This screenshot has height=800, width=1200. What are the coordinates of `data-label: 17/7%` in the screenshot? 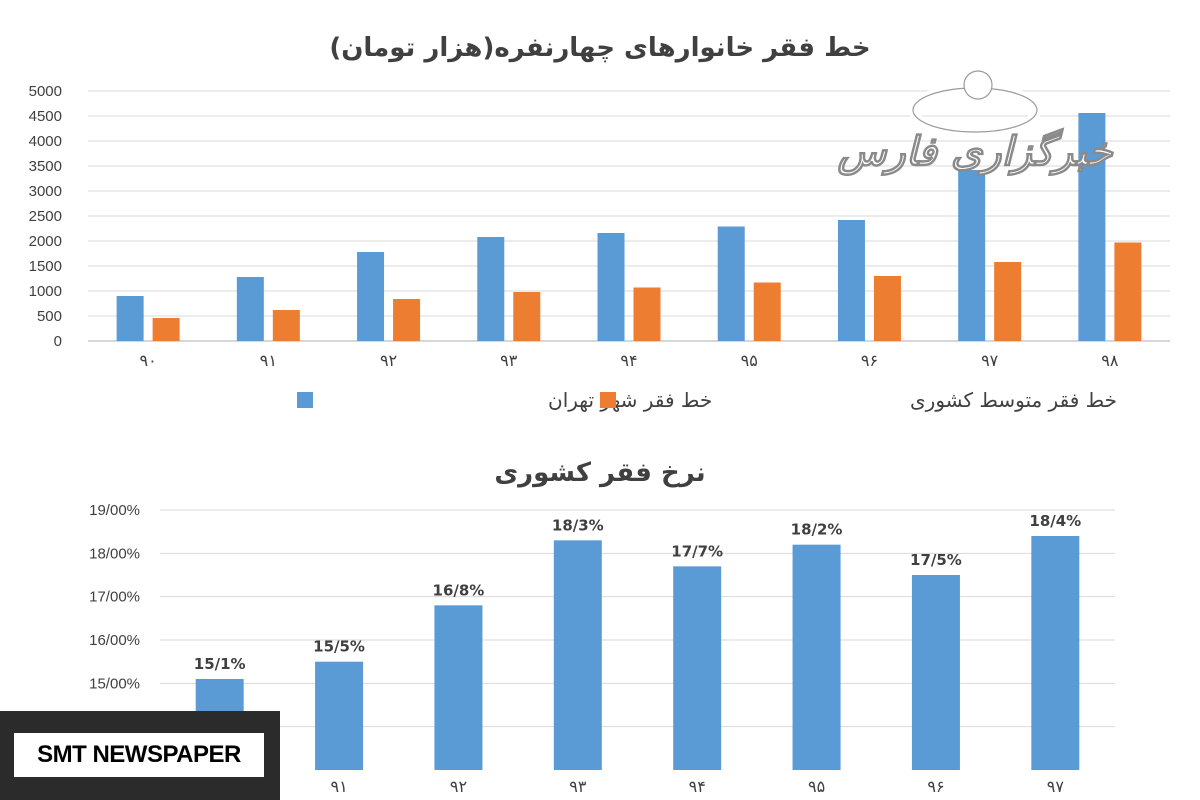 It's located at (697, 551).